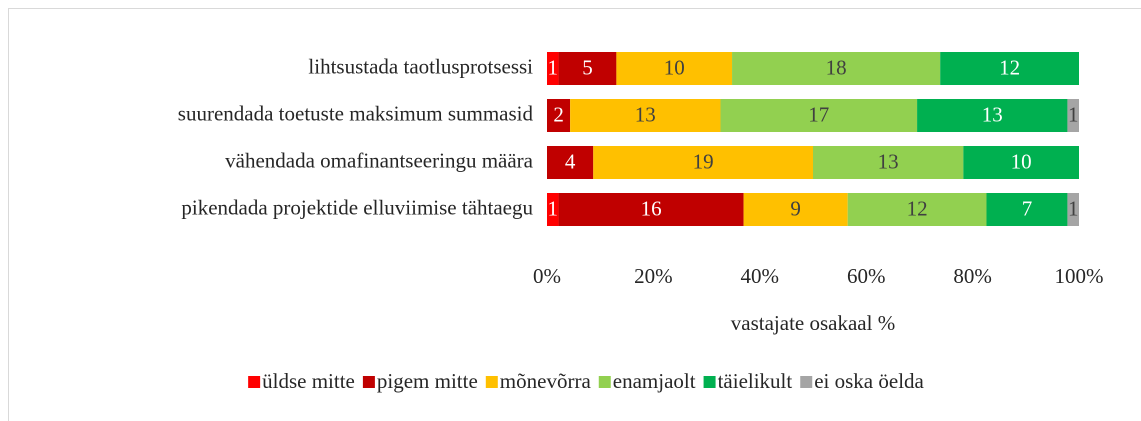  Describe the element at coordinates (379, 160) in the screenshot. I see `y-tick-label: vähendada omafinantseeringu määra` at that location.